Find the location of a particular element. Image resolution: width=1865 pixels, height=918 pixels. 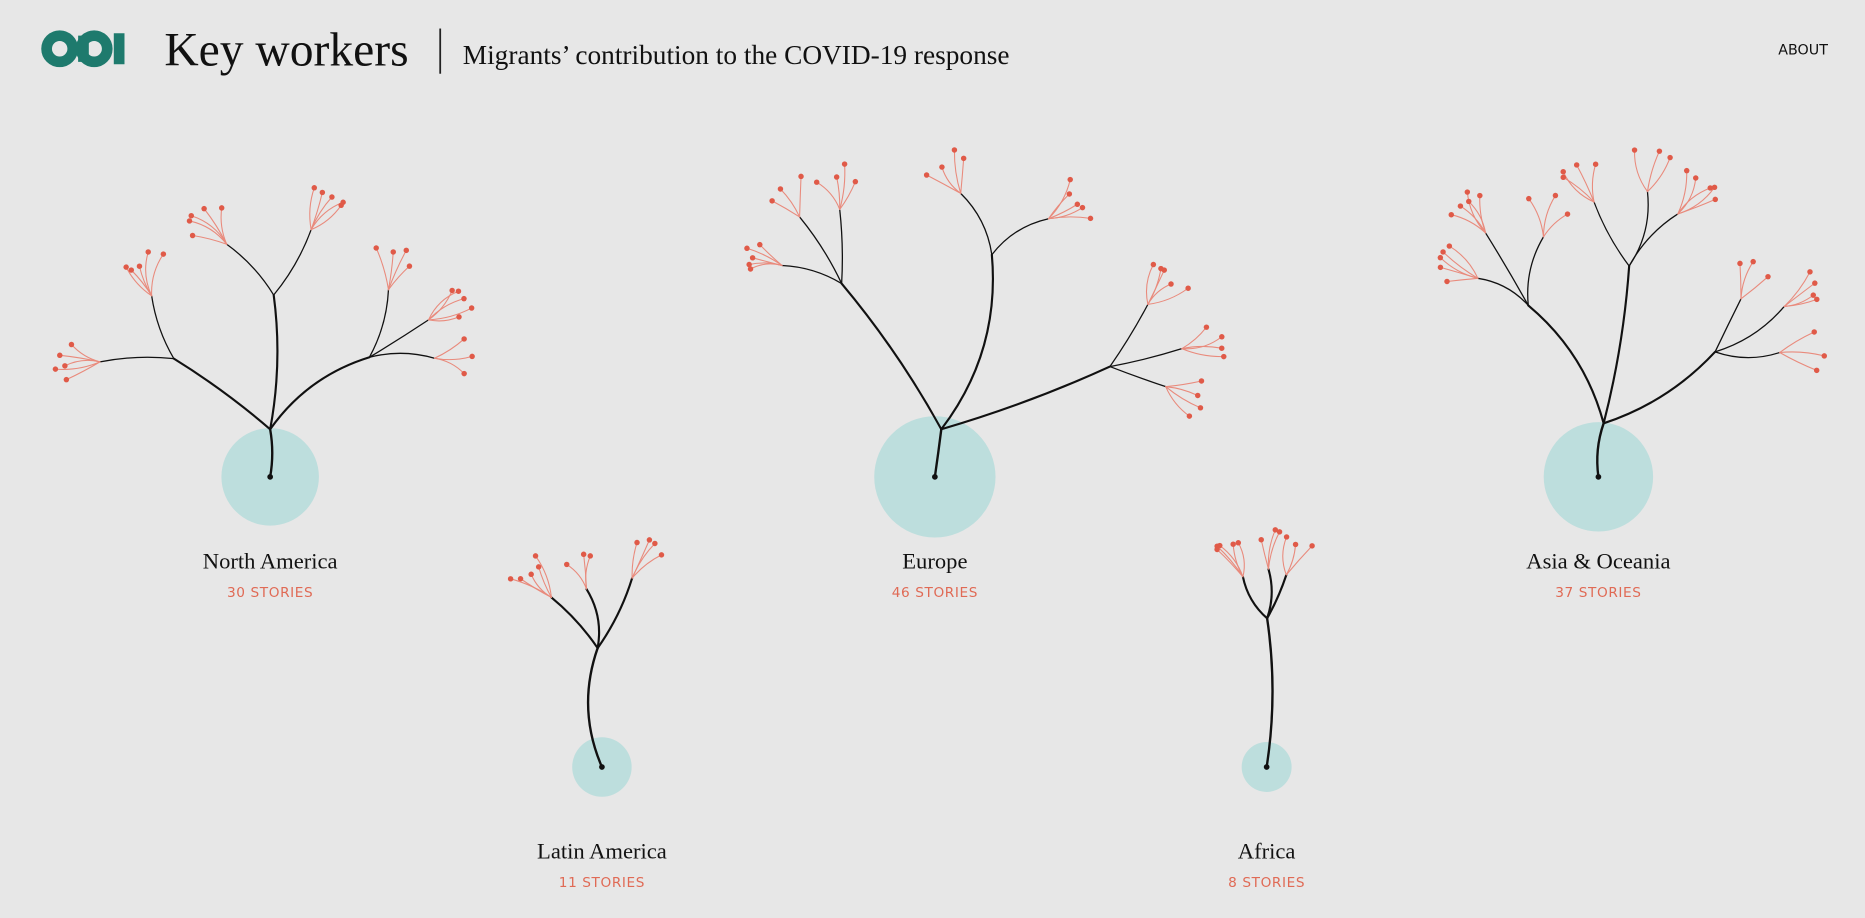

region-stories: 30 STORIES is located at coordinates (270, 593).